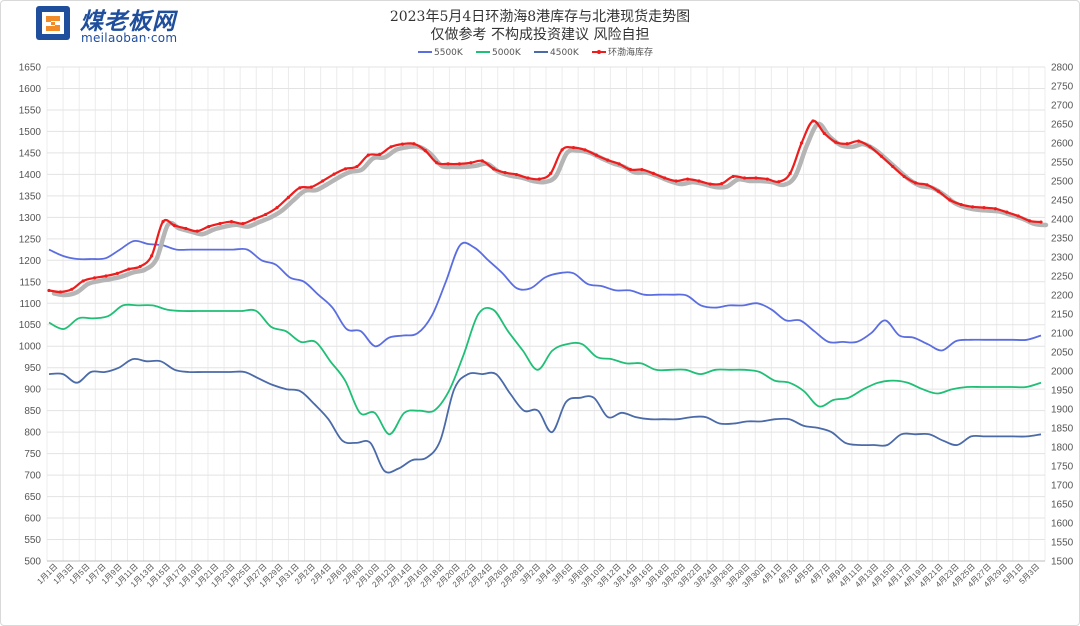 This screenshot has width=1080, height=626. I want to click on y-right-tick-label: 1500, so click(1062, 562).